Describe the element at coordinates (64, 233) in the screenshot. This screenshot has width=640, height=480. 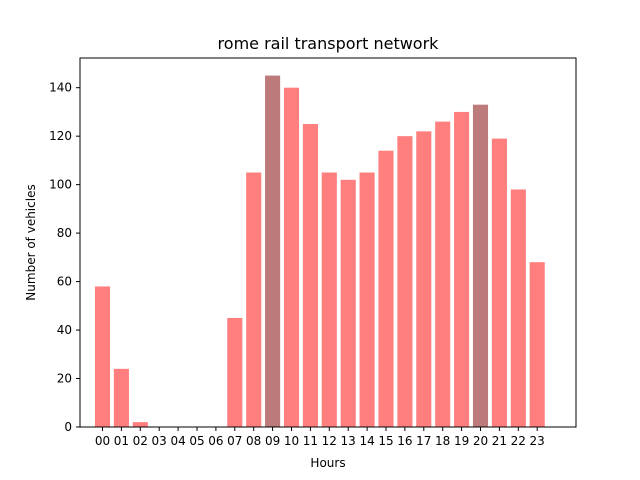
I see `y-tick-label-80: 80` at that location.